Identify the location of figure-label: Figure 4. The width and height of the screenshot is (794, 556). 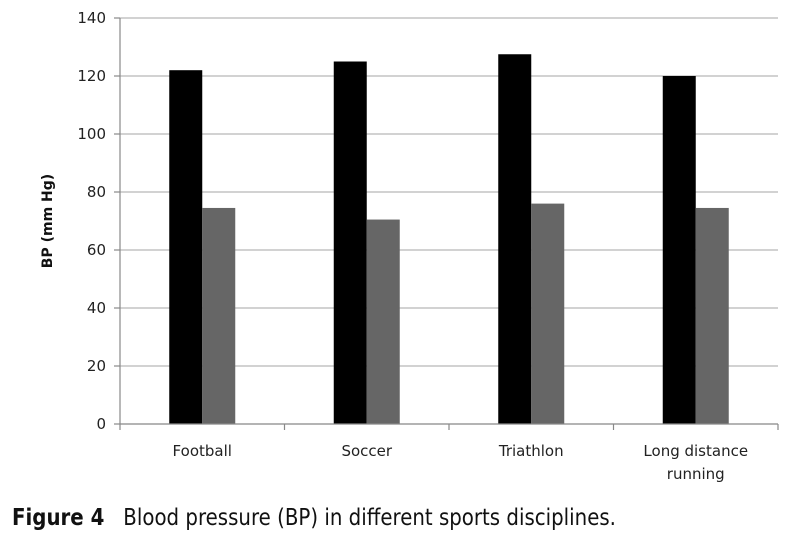
(58, 518).